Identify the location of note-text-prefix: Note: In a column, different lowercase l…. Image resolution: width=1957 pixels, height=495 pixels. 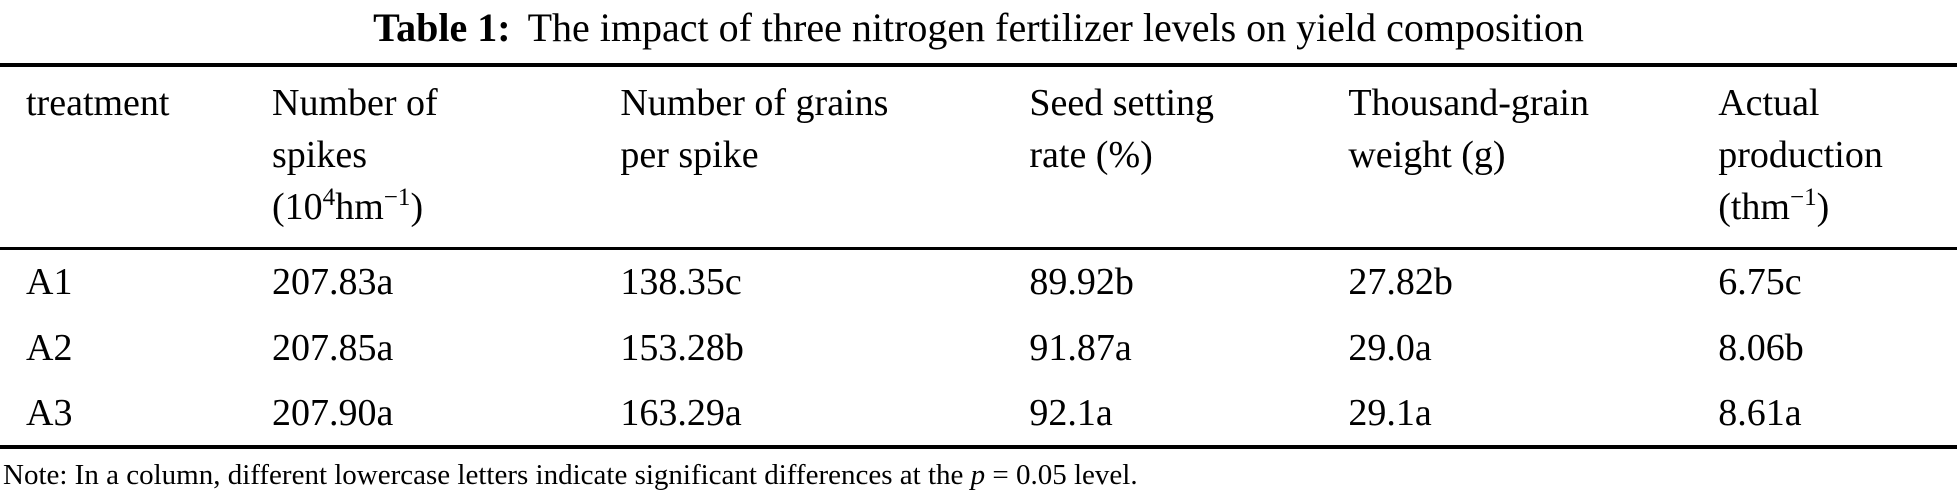
(487, 474).